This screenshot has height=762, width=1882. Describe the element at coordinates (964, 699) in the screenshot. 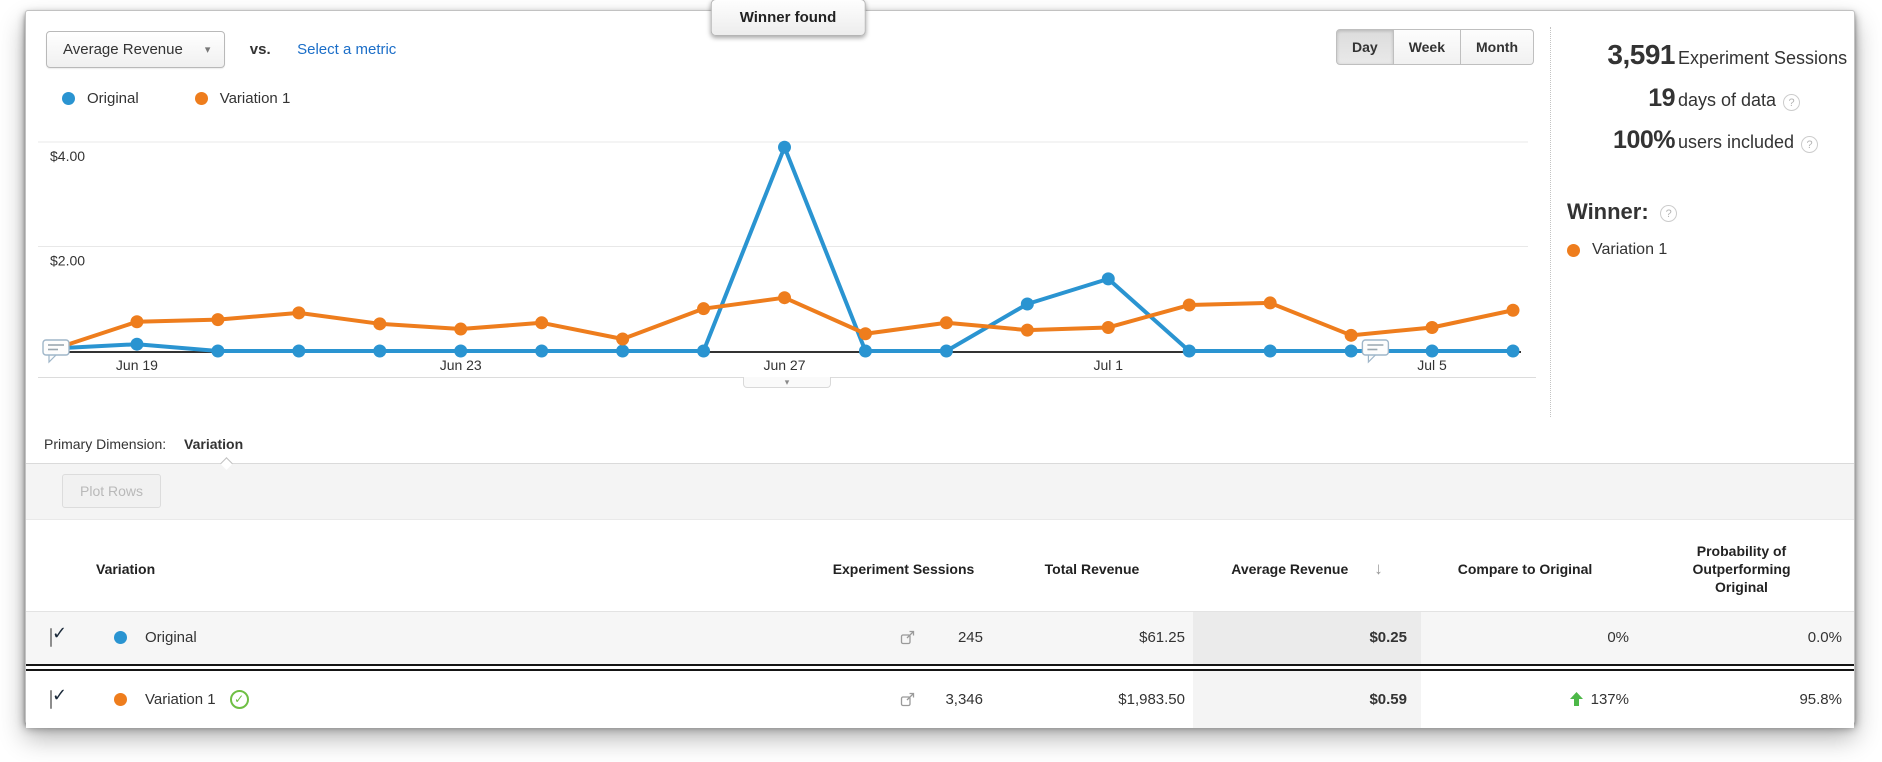

I see `cell-sessions: 3,346` at that location.